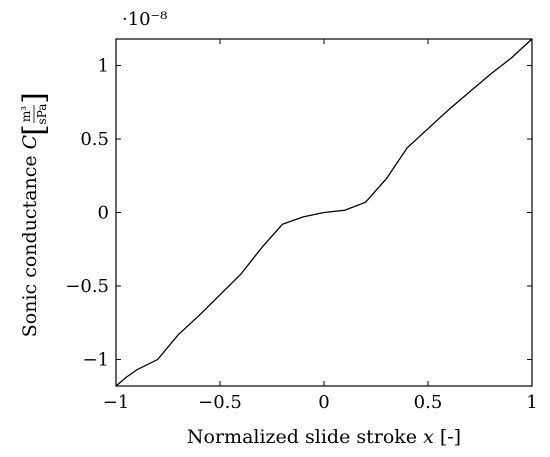 The image size is (550, 457). What do you see at coordinates (30, 235) in the screenshot?
I see `svg-text: Sonic conductance C` at bounding box center [30, 235].